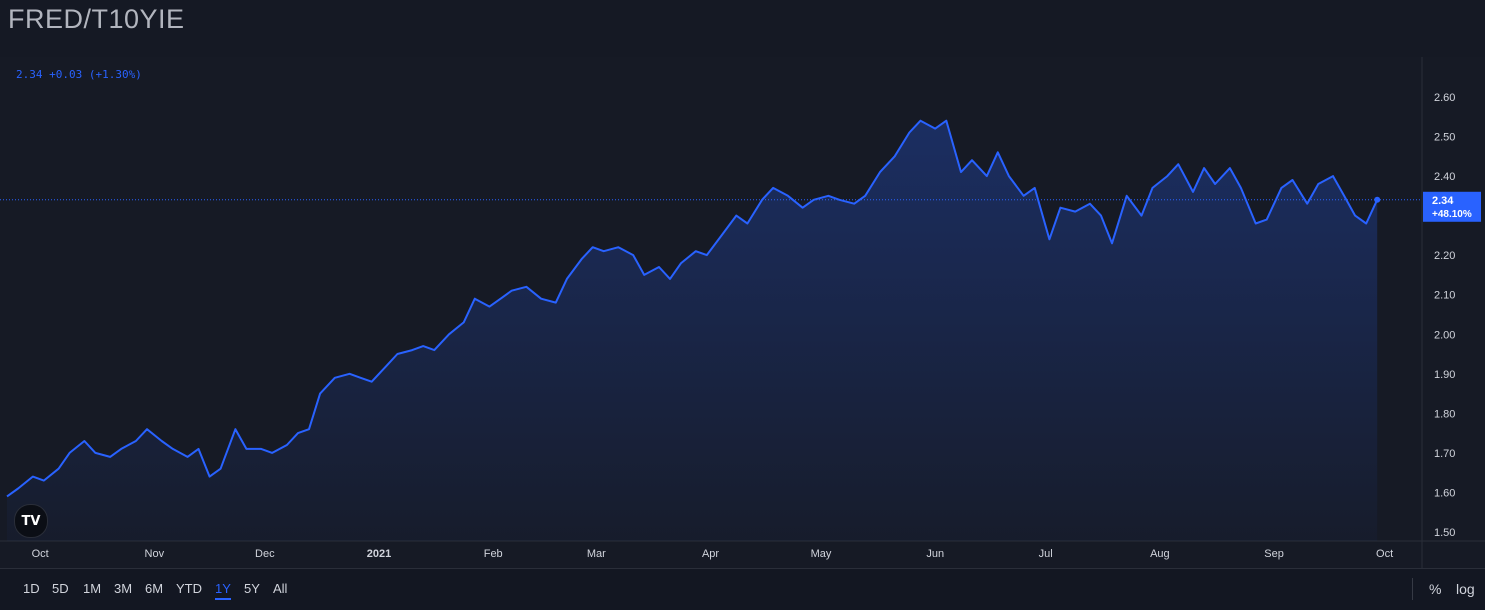 This screenshot has width=1485, height=610. What do you see at coordinates (96, 19) in the screenshot?
I see `symbol-title: FRED/T10YIE` at bounding box center [96, 19].